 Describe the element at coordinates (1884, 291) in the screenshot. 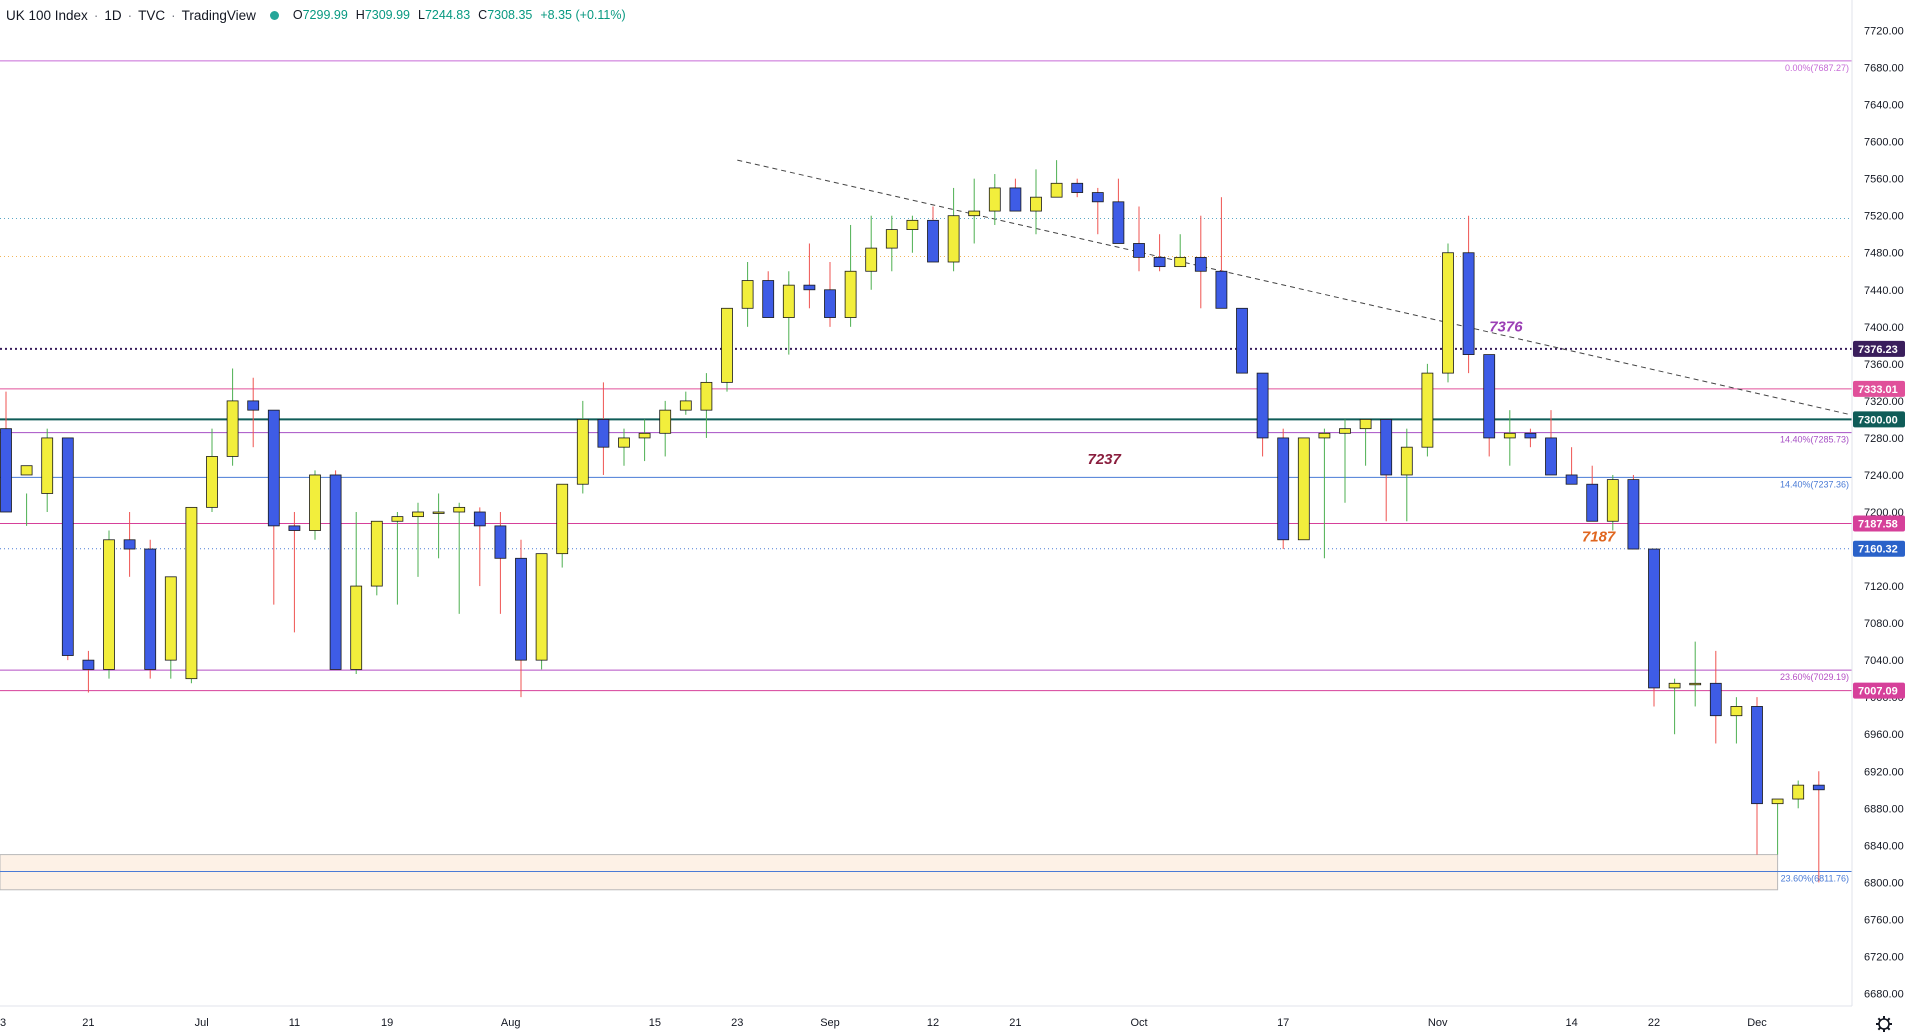

I see `price-tick-label: 7440.00` at that location.